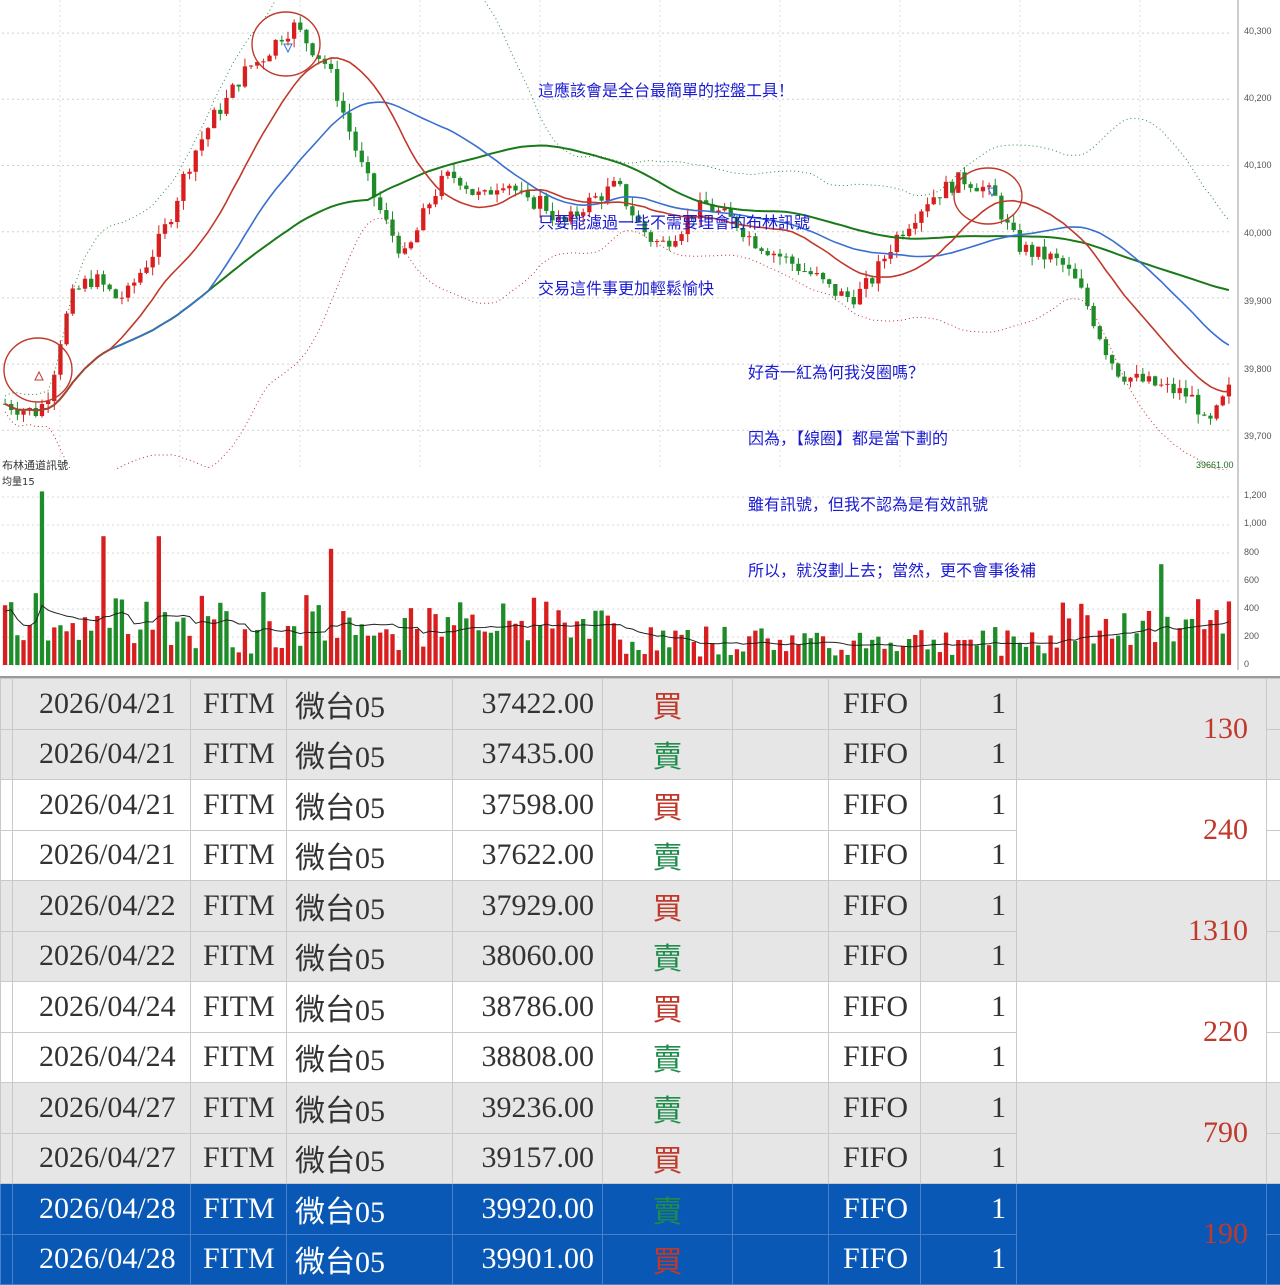 The image size is (1280, 1285). I want to click on price-cell: 39920.00, so click(528, 1209).